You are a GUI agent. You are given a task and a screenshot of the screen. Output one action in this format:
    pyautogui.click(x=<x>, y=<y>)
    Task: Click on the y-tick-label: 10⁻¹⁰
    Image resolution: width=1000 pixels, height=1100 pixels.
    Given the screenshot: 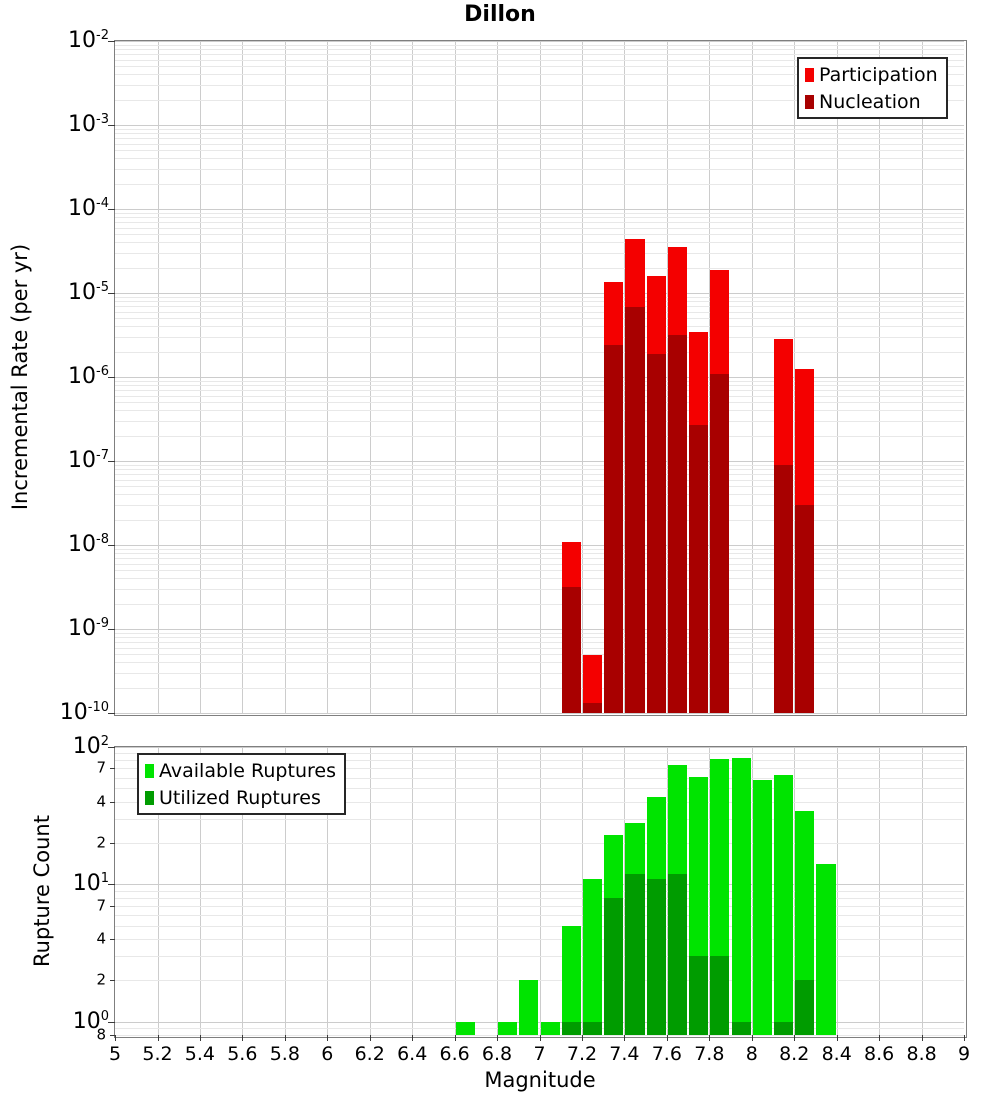 What is the action you would take?
    pyautogui.click(x=84, y=712)
    